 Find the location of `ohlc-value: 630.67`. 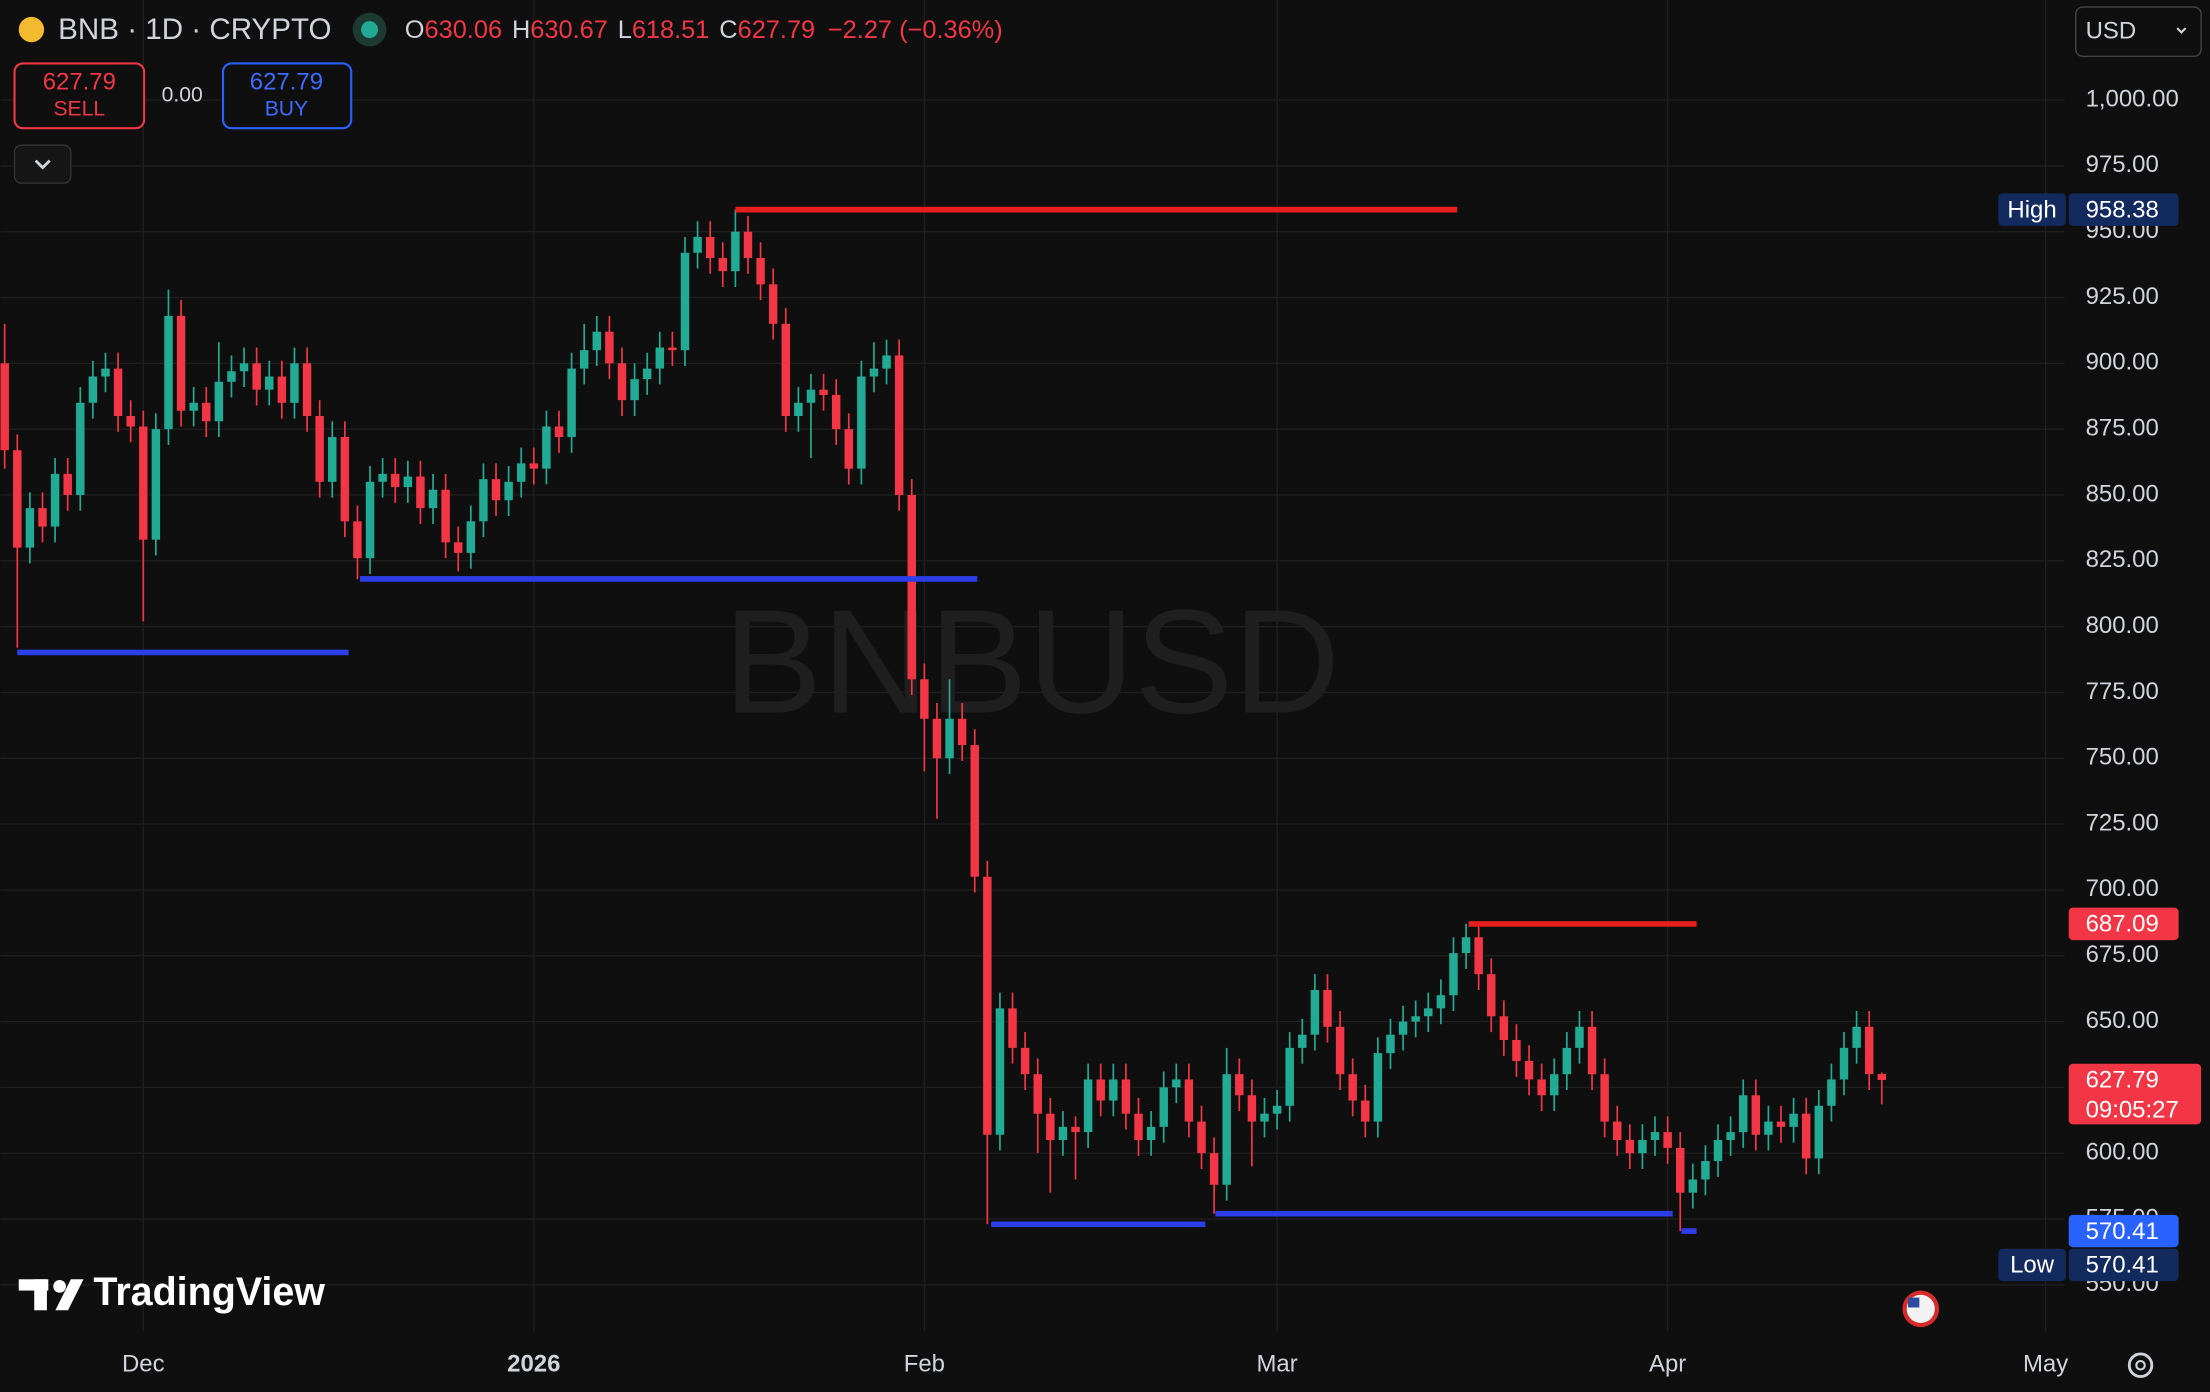

ohlc-value: 630.67 is located at coordinates (569, 30).